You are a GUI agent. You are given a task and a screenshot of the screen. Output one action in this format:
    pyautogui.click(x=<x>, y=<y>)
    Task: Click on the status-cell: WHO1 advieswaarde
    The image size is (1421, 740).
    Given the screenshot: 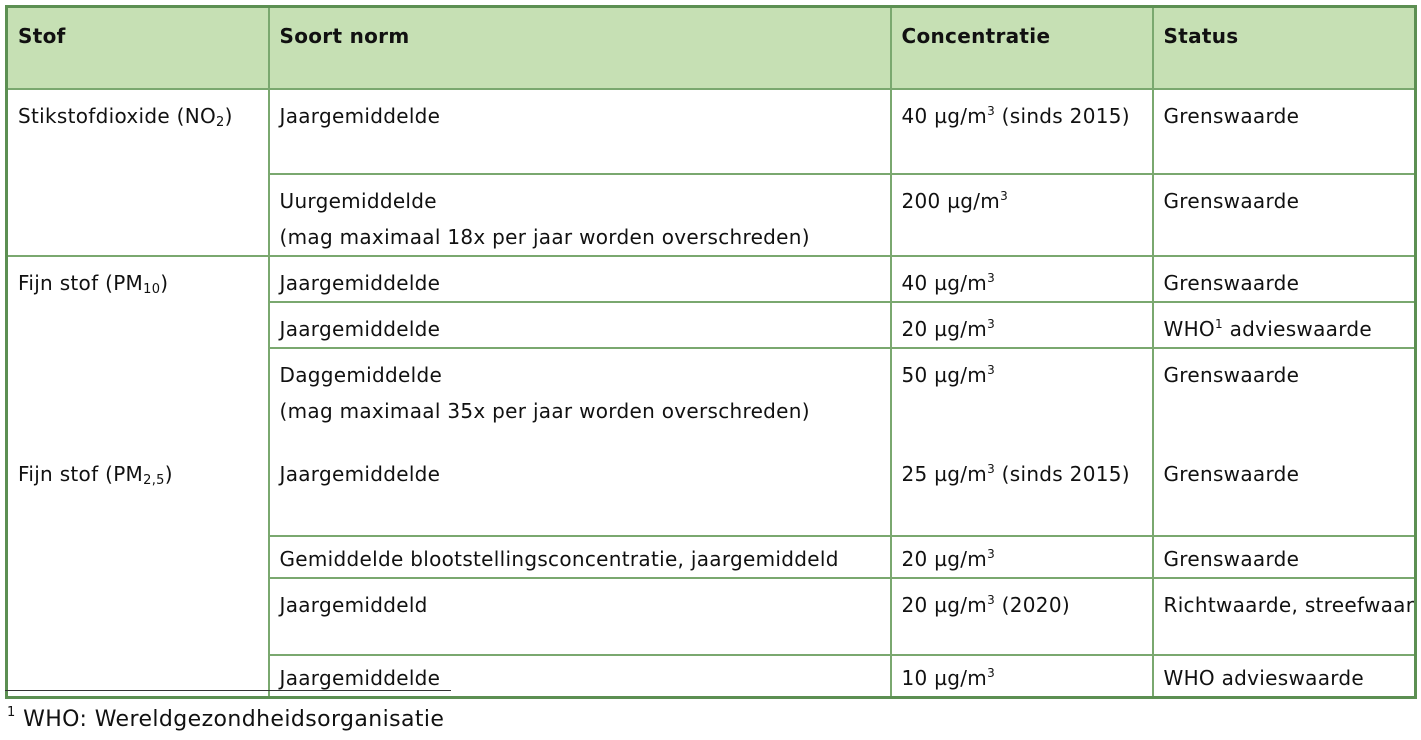 What is the action you would take?
    pyautogui.click(x=1284, y=324)
    